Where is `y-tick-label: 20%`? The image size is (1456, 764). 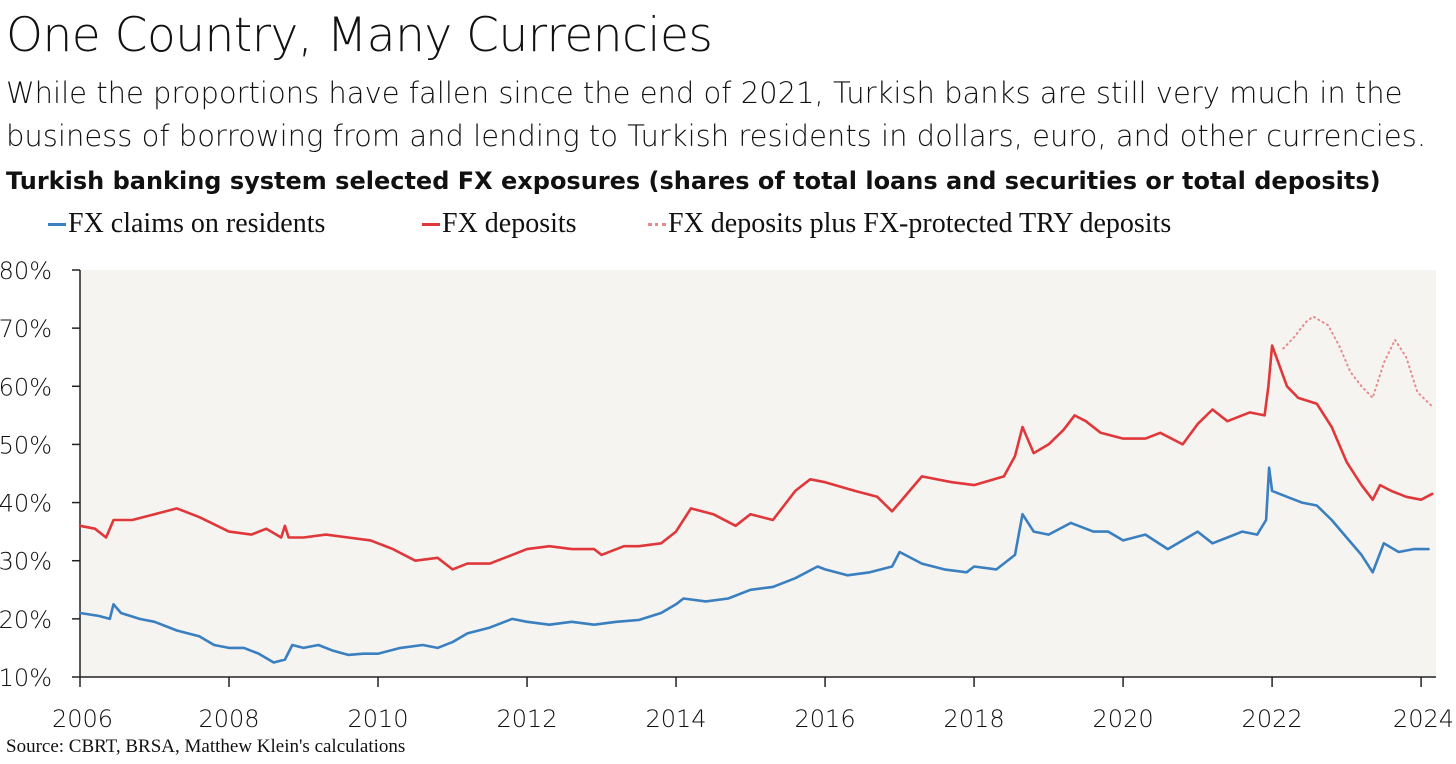 y-tick-label: 20% is located at coordinates (26, 620).